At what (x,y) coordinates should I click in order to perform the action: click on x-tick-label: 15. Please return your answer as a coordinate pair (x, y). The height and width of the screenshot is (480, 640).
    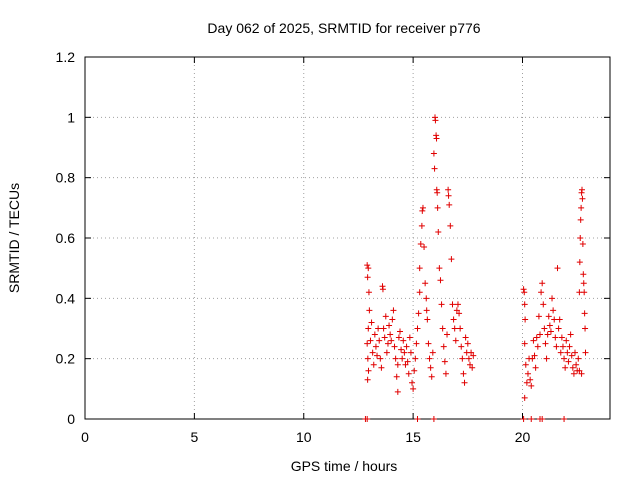
    Looking at the image, I should click on (413, 437).